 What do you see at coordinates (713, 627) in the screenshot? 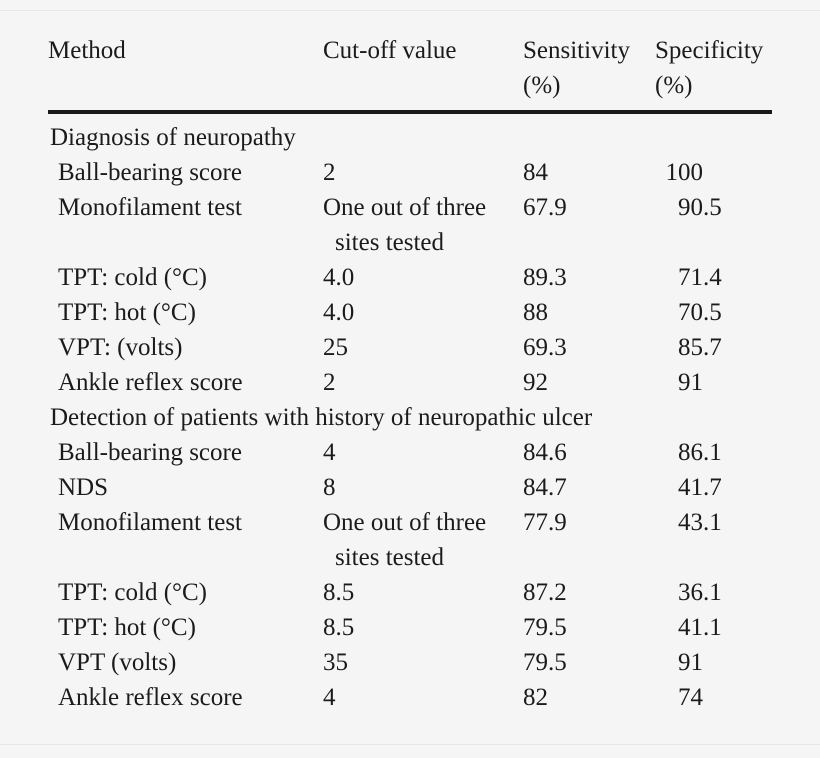
I see `specificity-cell: 41.1` at bounding box center [713, 627].